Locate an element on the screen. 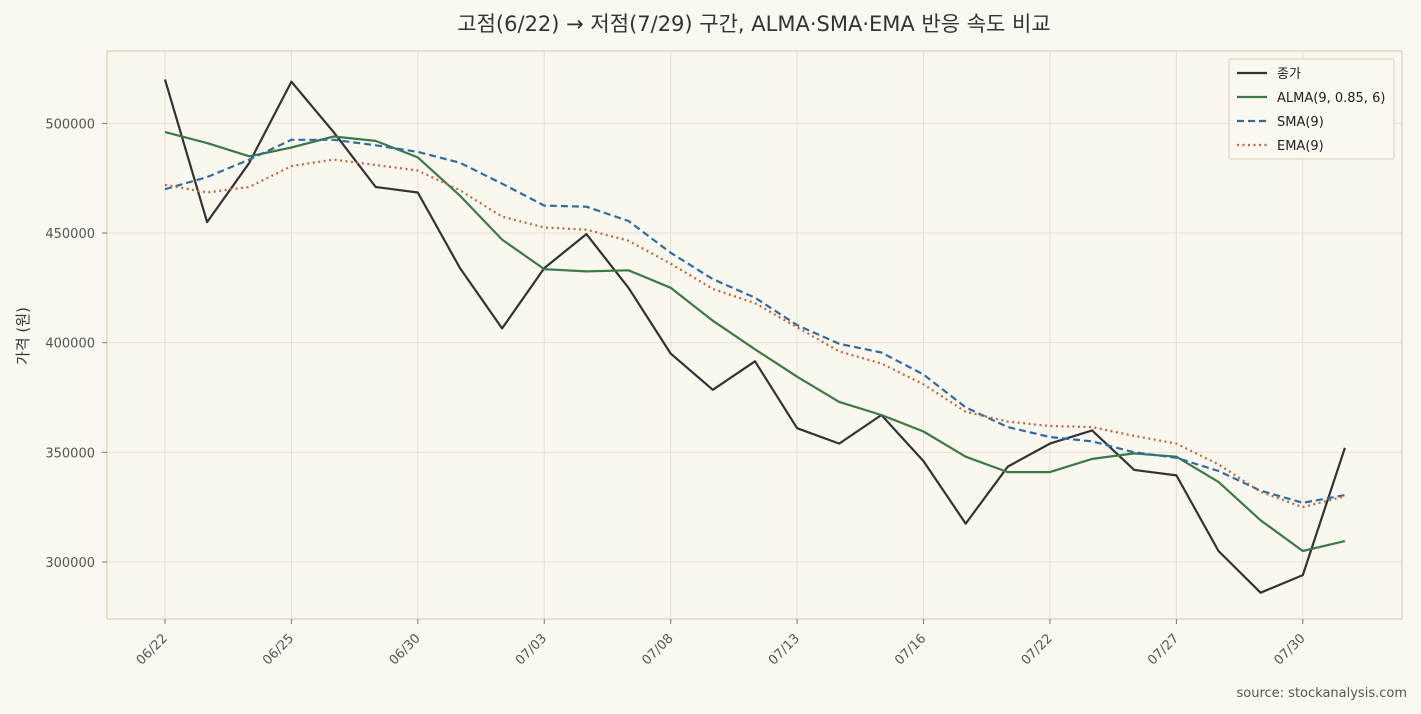  y-axis-label: 가격 (원) is located at coordinates (23, 336).